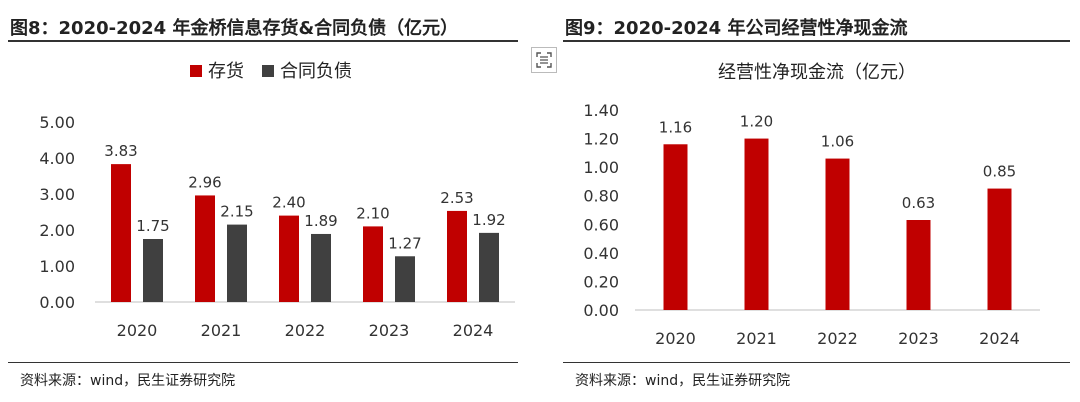 The height and width of the screenshot is (402, 1080). I want to click on y-tick-label: 5.00, so click(57, 122).